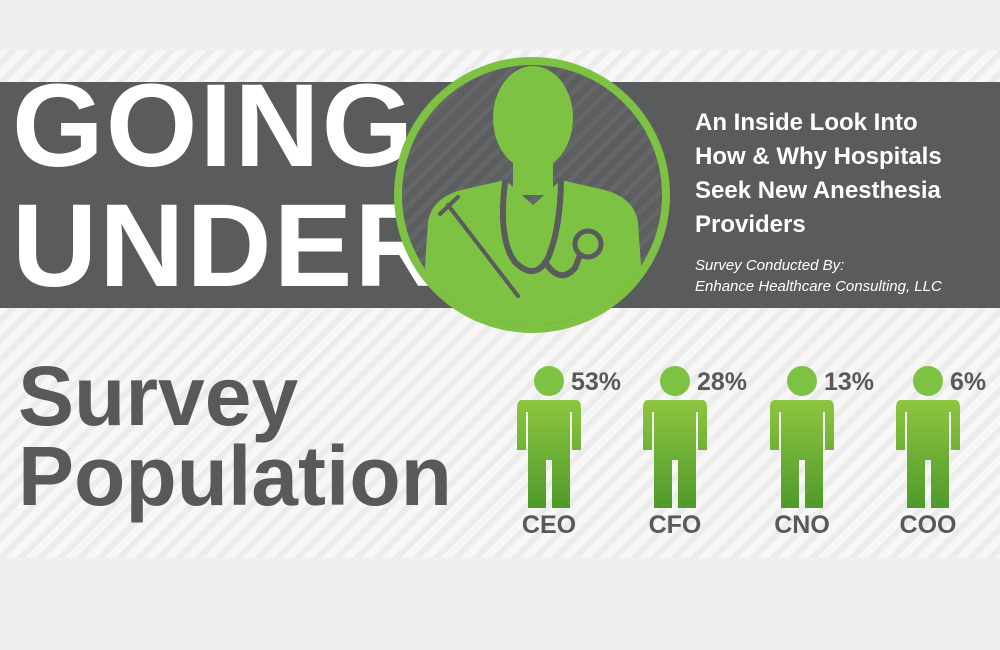  What do you see at coordinates (500, 604) in the screenshot?
I see `bottom-margin` at bounding box center [500, 604].